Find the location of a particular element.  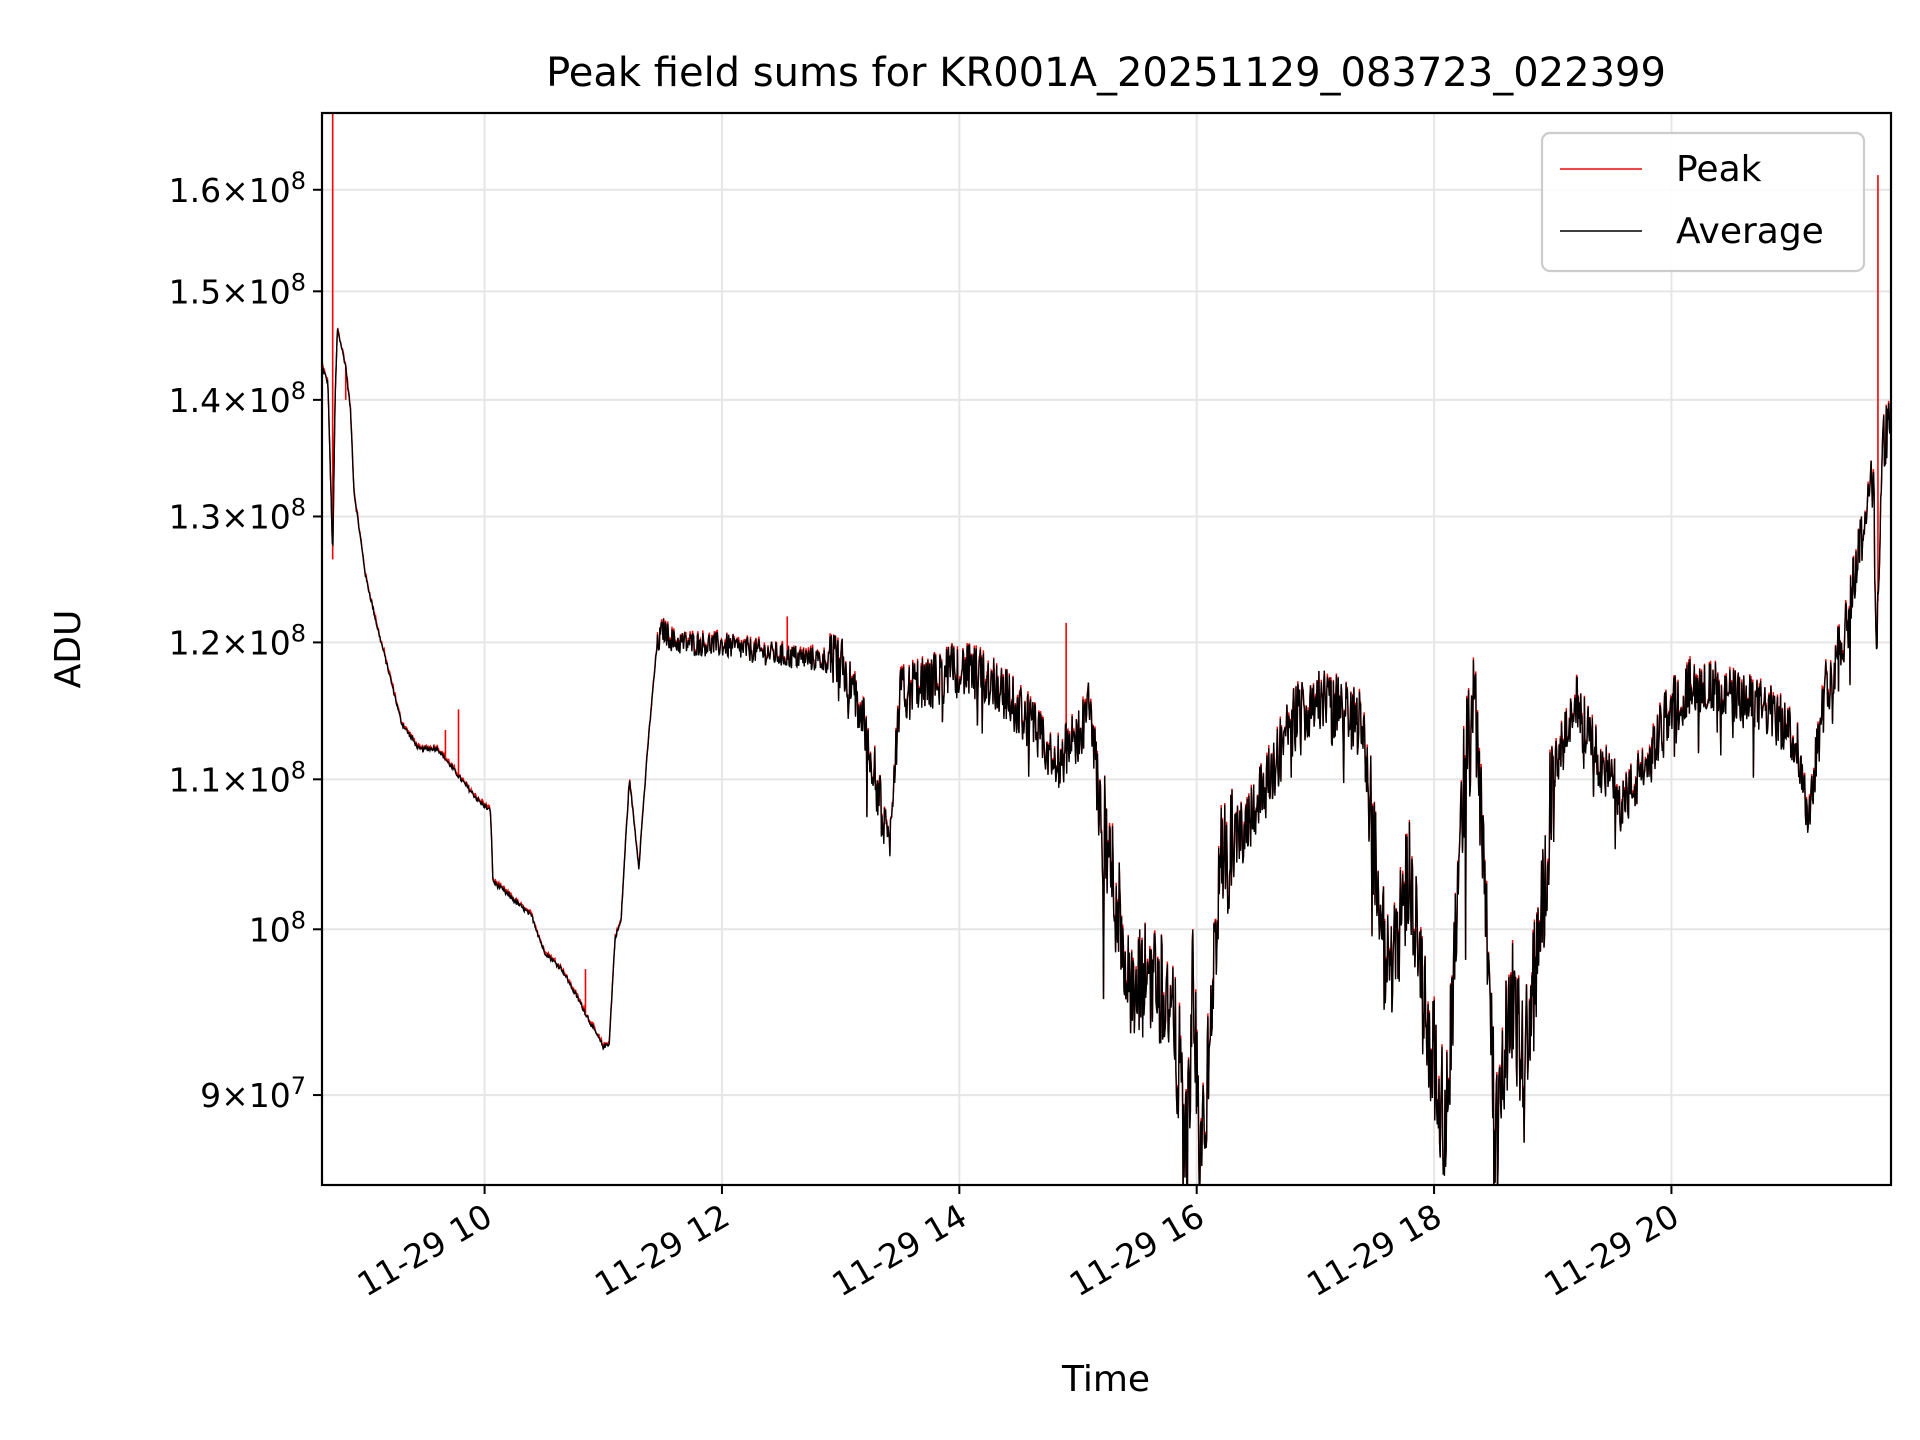

y-axis-label: ADU is located at coordinates (68, 649).